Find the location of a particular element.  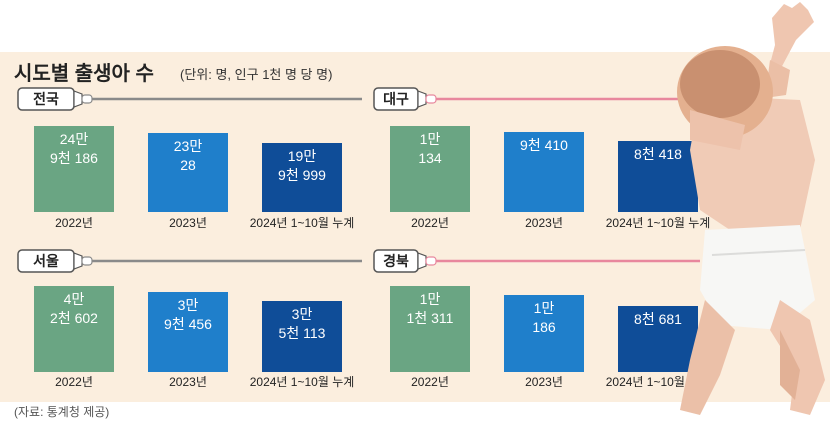

bar-value-label: 28 is located at coordinates (188, 165).